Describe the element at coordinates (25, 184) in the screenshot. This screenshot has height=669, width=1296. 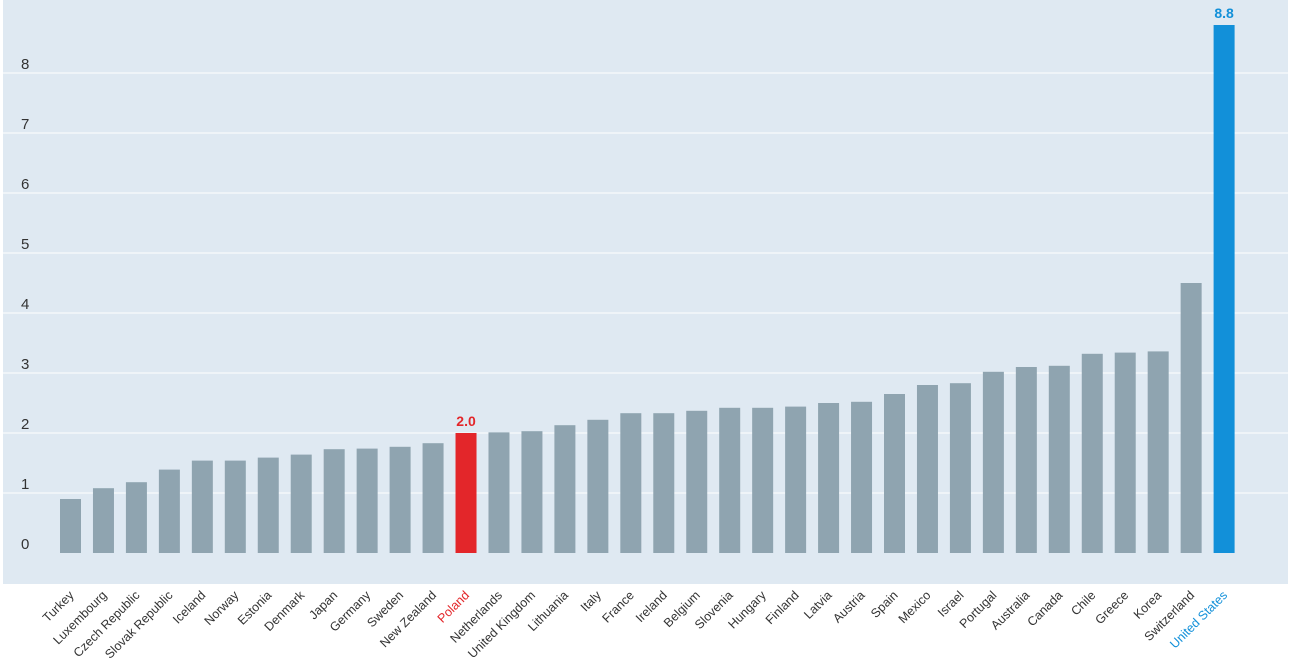
I see `y-tick-label-6: 6` at that location.